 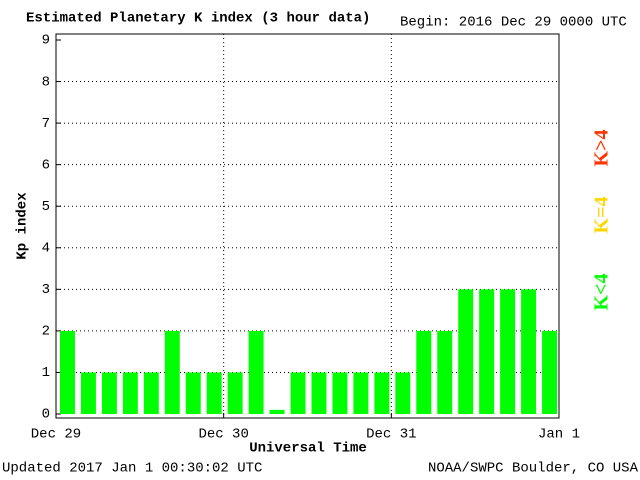 What do you see at coordinates (56, 435) in the screenshot?
I see `x-tick-label: Dec 29` at bounding box center [56, 435].